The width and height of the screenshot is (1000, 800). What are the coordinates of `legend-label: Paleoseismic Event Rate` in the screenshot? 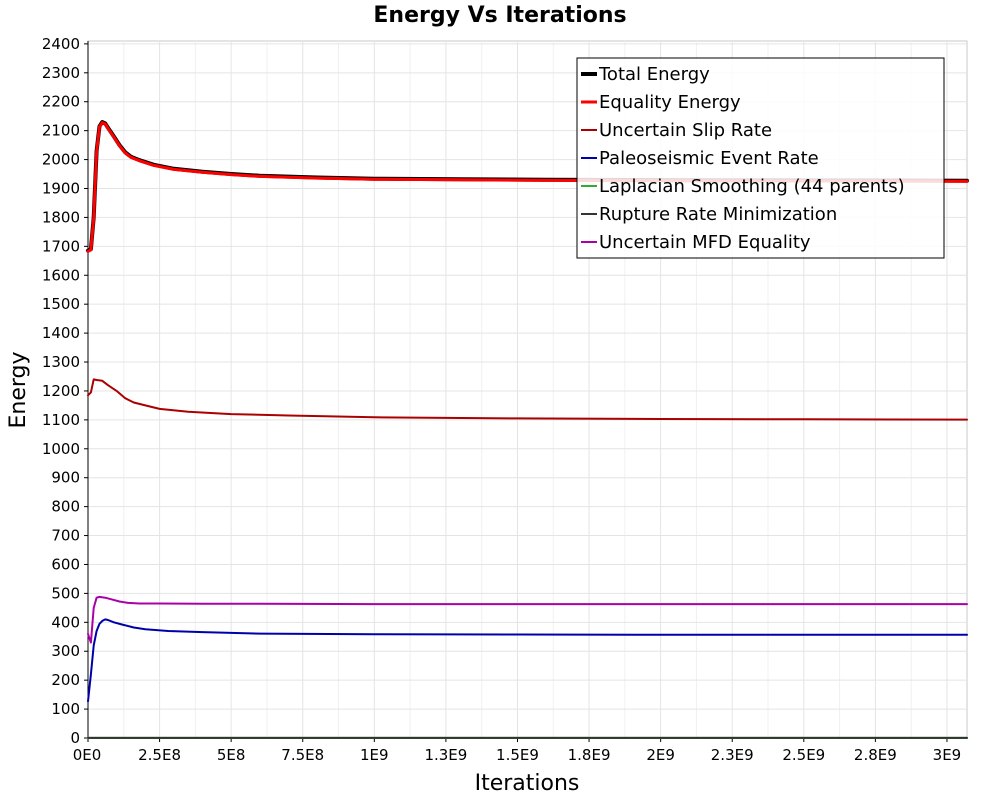 It's located at (709, 158).